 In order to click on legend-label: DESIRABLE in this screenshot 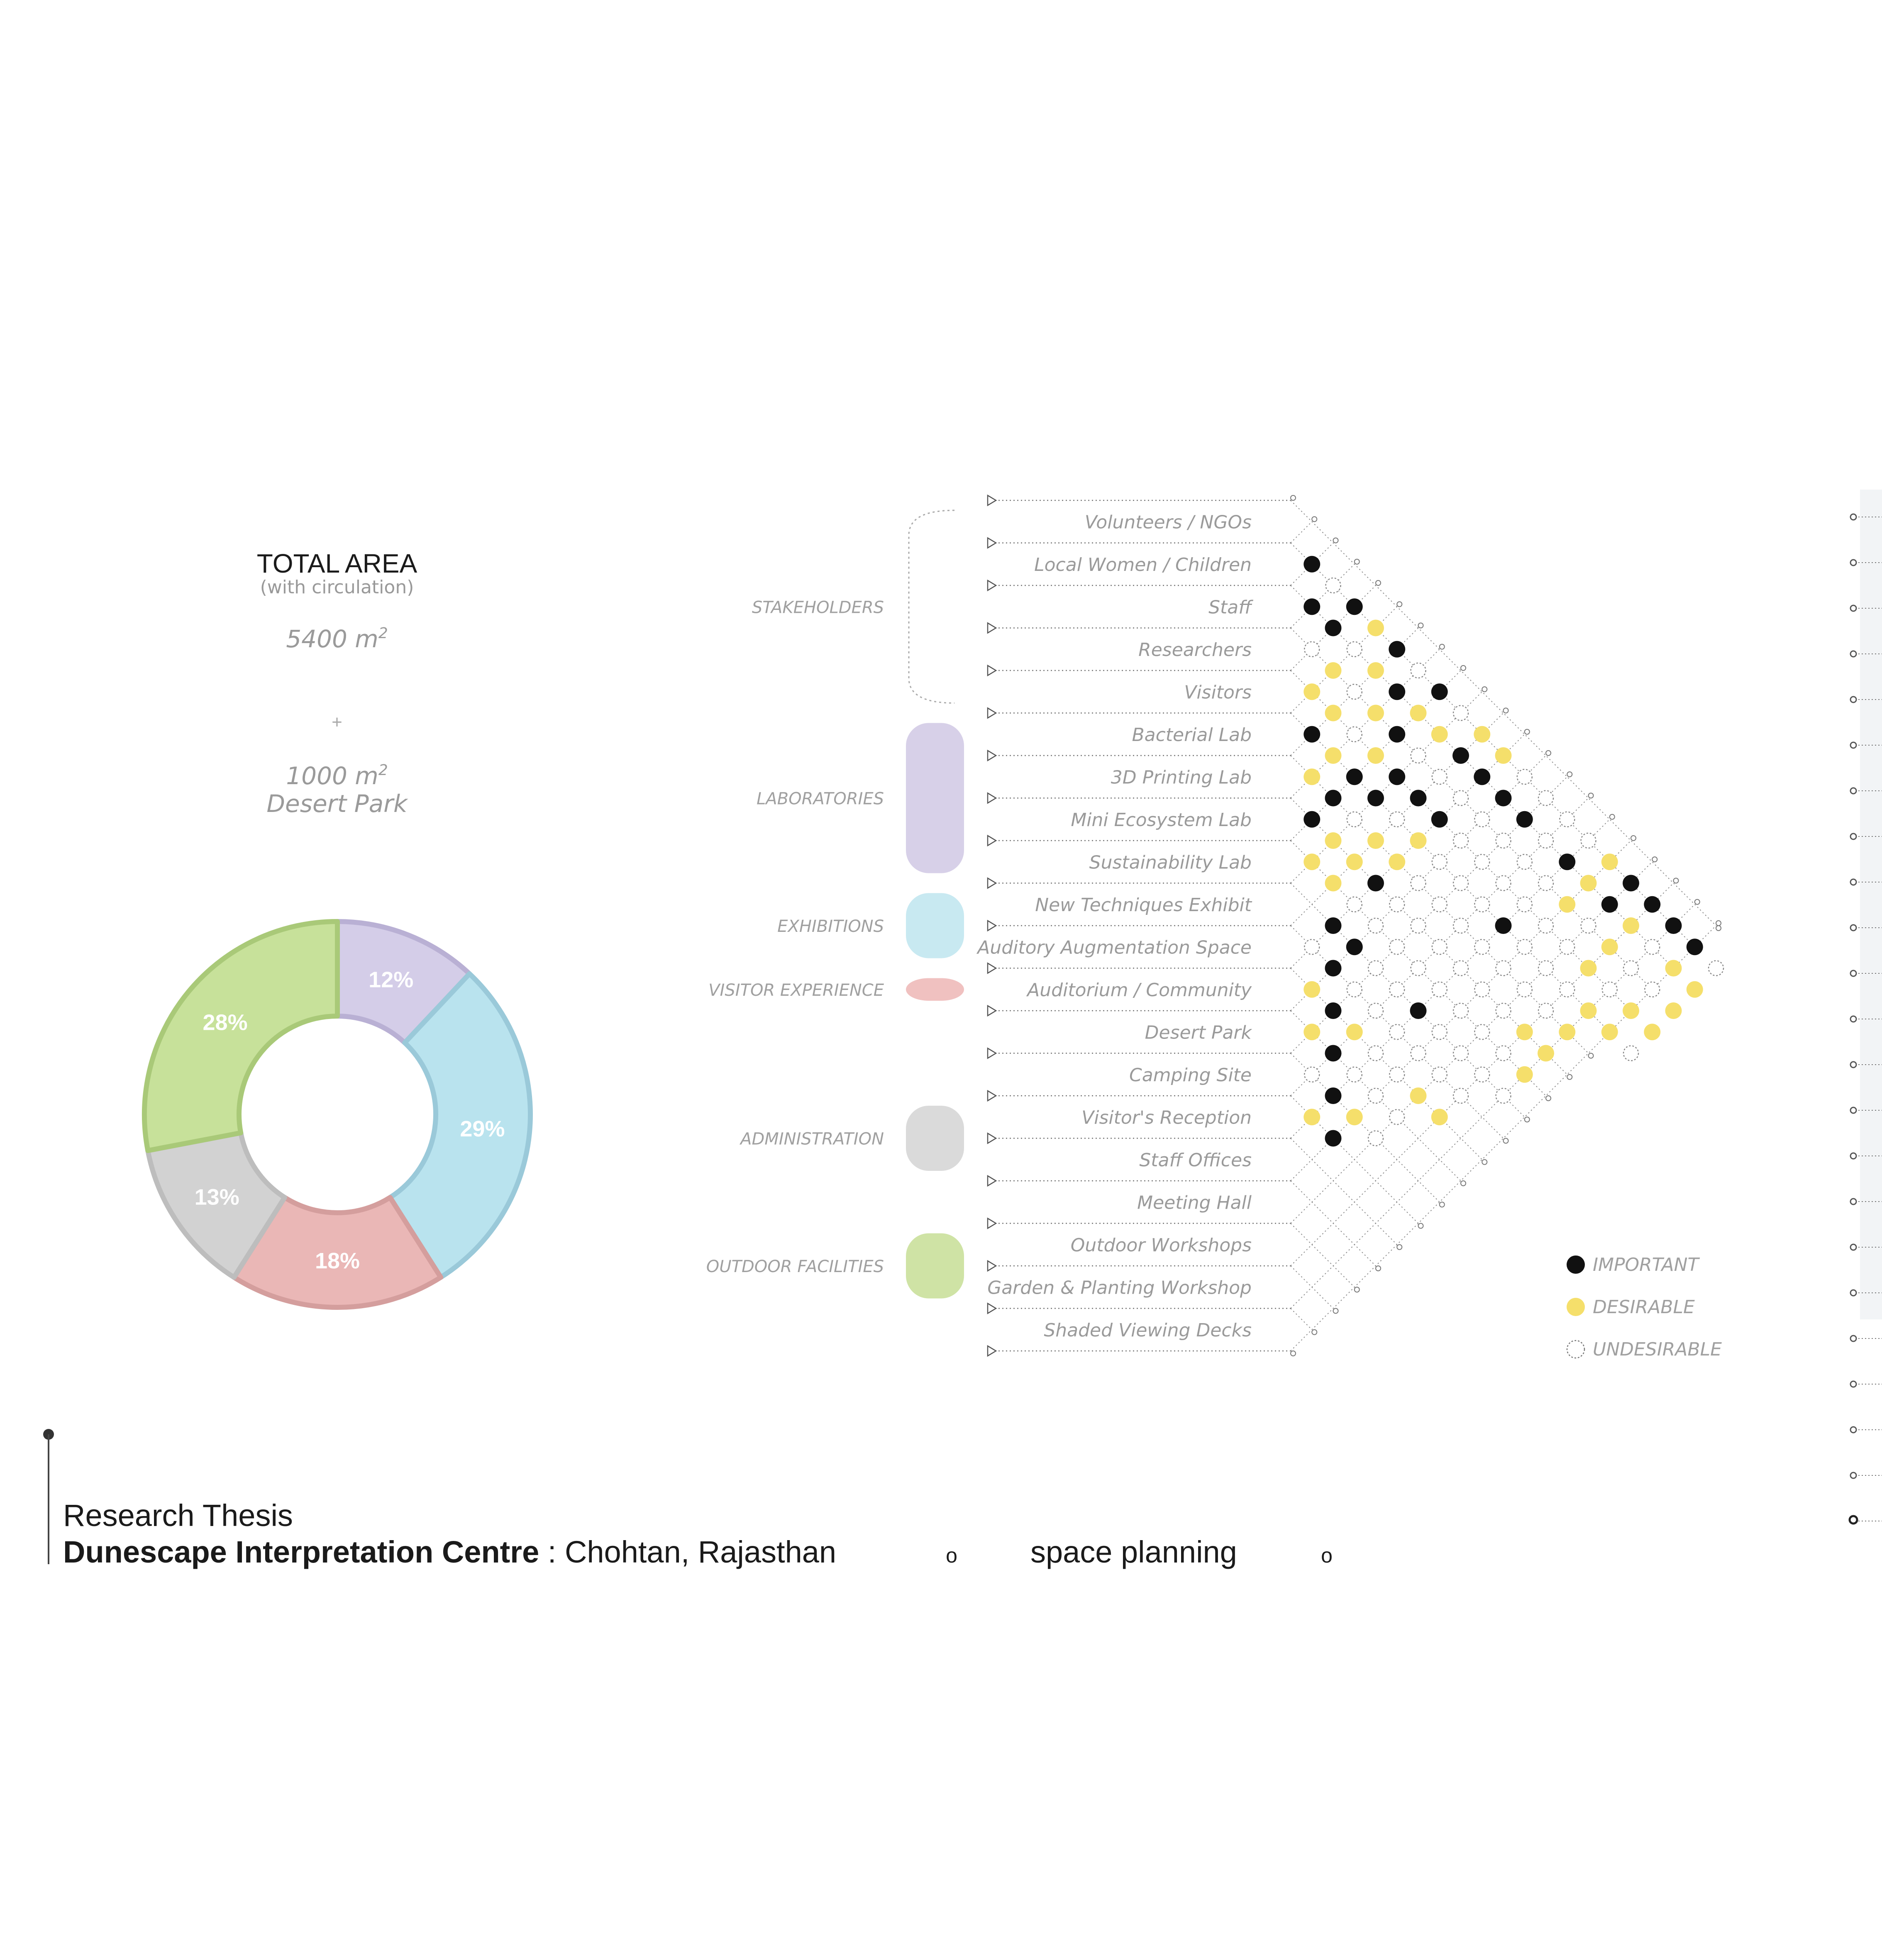, I will do `click(1644, 1307)`.